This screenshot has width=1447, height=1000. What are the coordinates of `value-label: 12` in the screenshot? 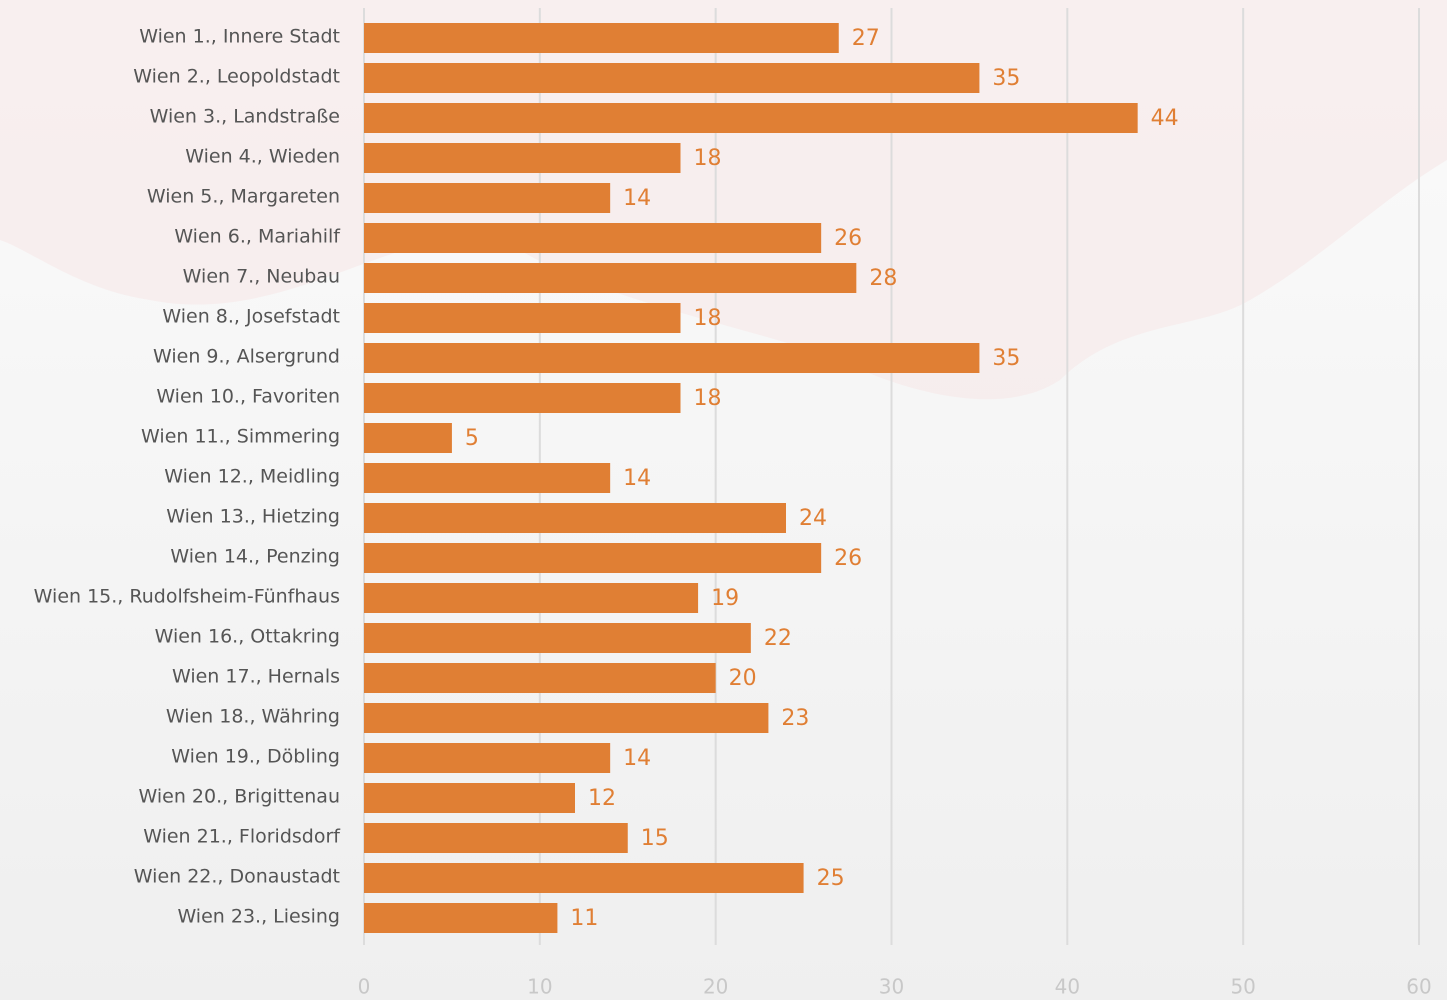 It's located at (602, 798).